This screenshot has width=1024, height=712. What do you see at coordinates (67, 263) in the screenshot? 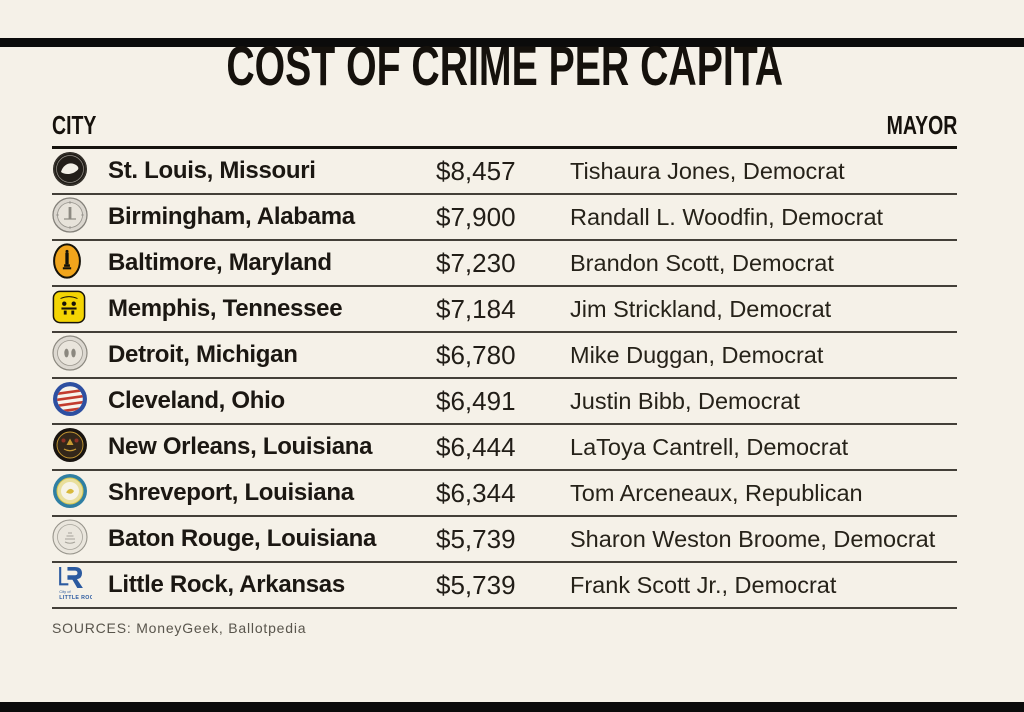
I see `baltimore-city-seal-icon` at bounding box center [67, 263].